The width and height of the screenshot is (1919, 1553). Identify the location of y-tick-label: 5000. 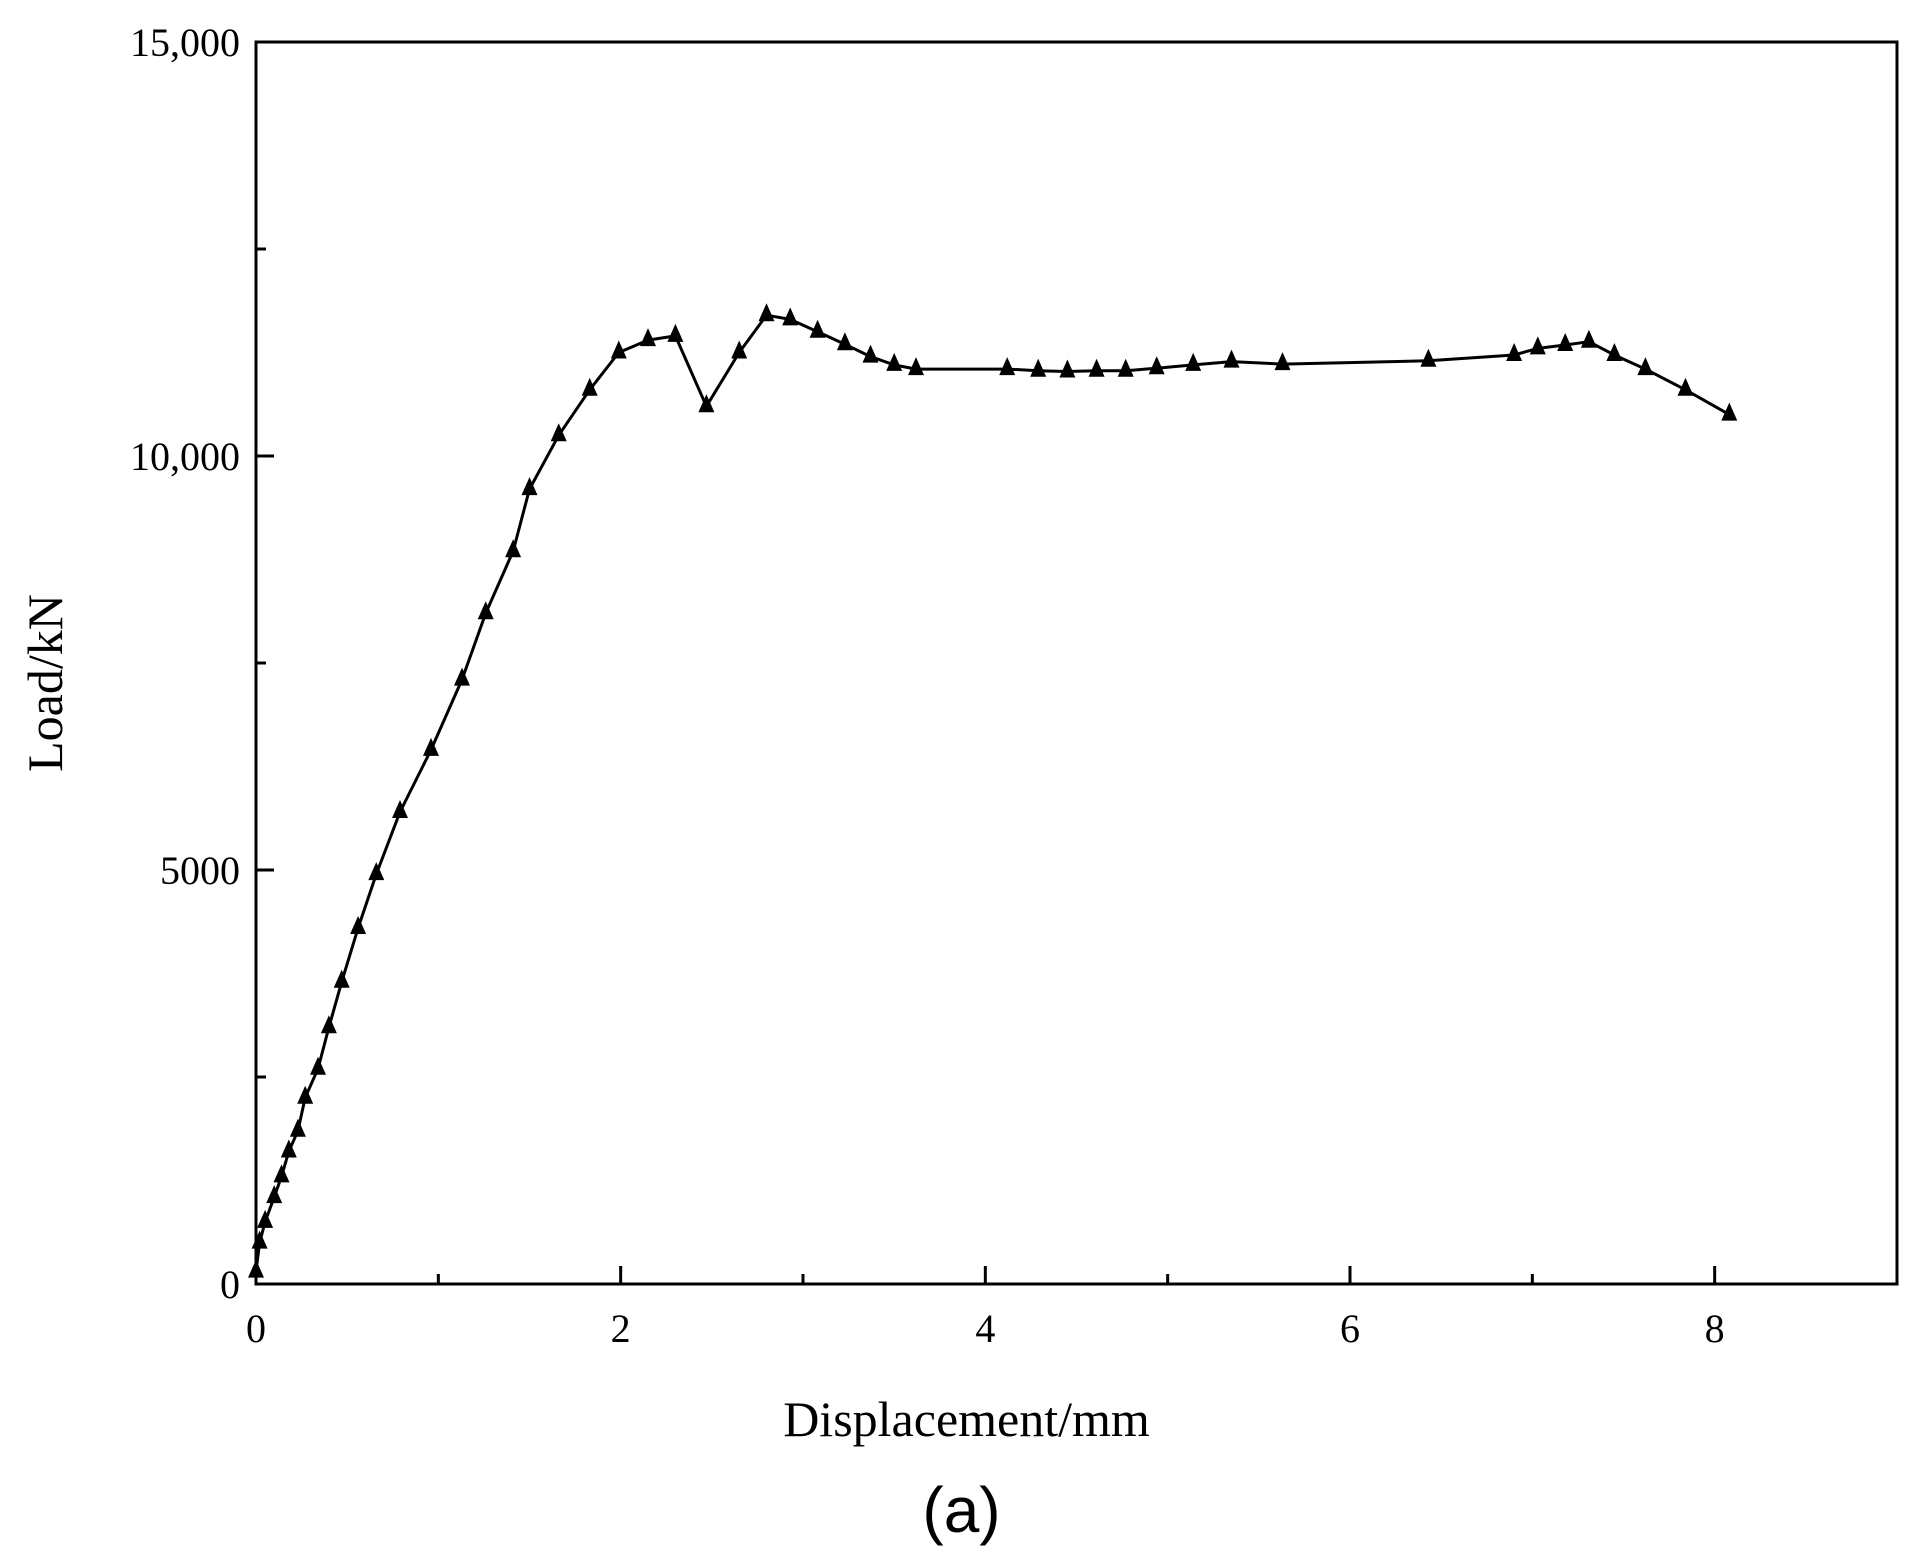
(200, 870).